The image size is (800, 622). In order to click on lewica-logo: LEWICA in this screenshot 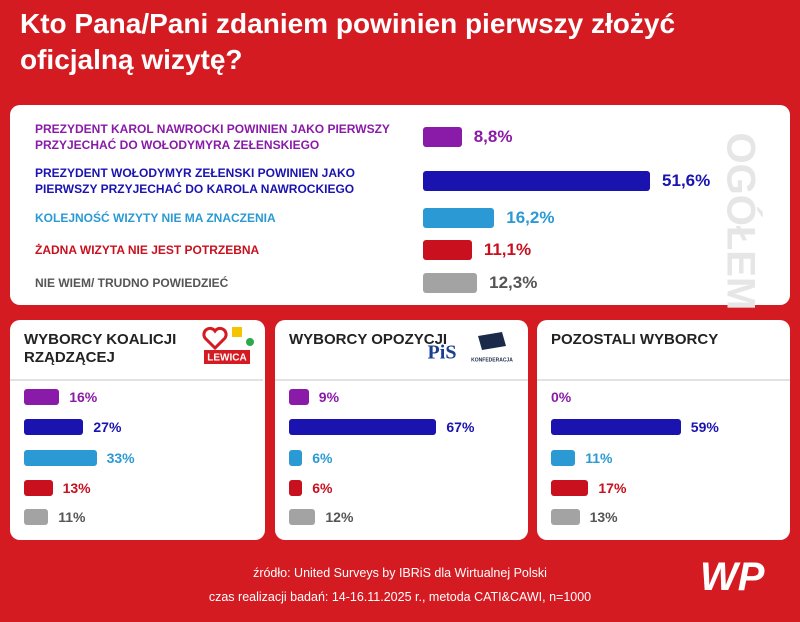, I will do `click(228, 345)`.